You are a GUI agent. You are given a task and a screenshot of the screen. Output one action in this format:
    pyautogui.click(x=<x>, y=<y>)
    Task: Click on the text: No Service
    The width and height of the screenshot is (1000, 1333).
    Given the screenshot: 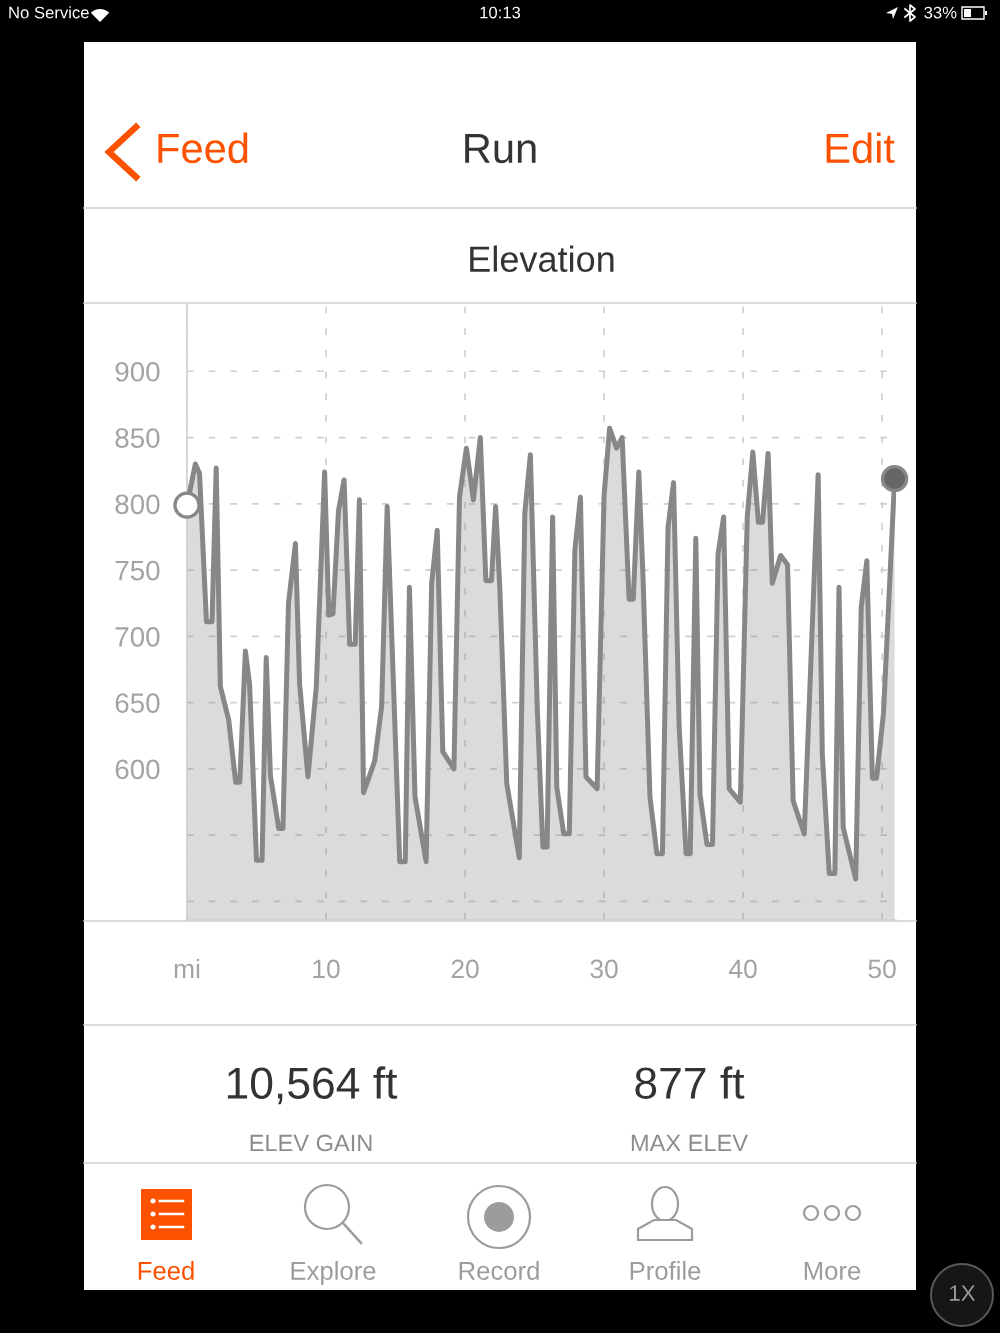 What is the action you would take?
    pyautogui.click(x=49, y=12)
    